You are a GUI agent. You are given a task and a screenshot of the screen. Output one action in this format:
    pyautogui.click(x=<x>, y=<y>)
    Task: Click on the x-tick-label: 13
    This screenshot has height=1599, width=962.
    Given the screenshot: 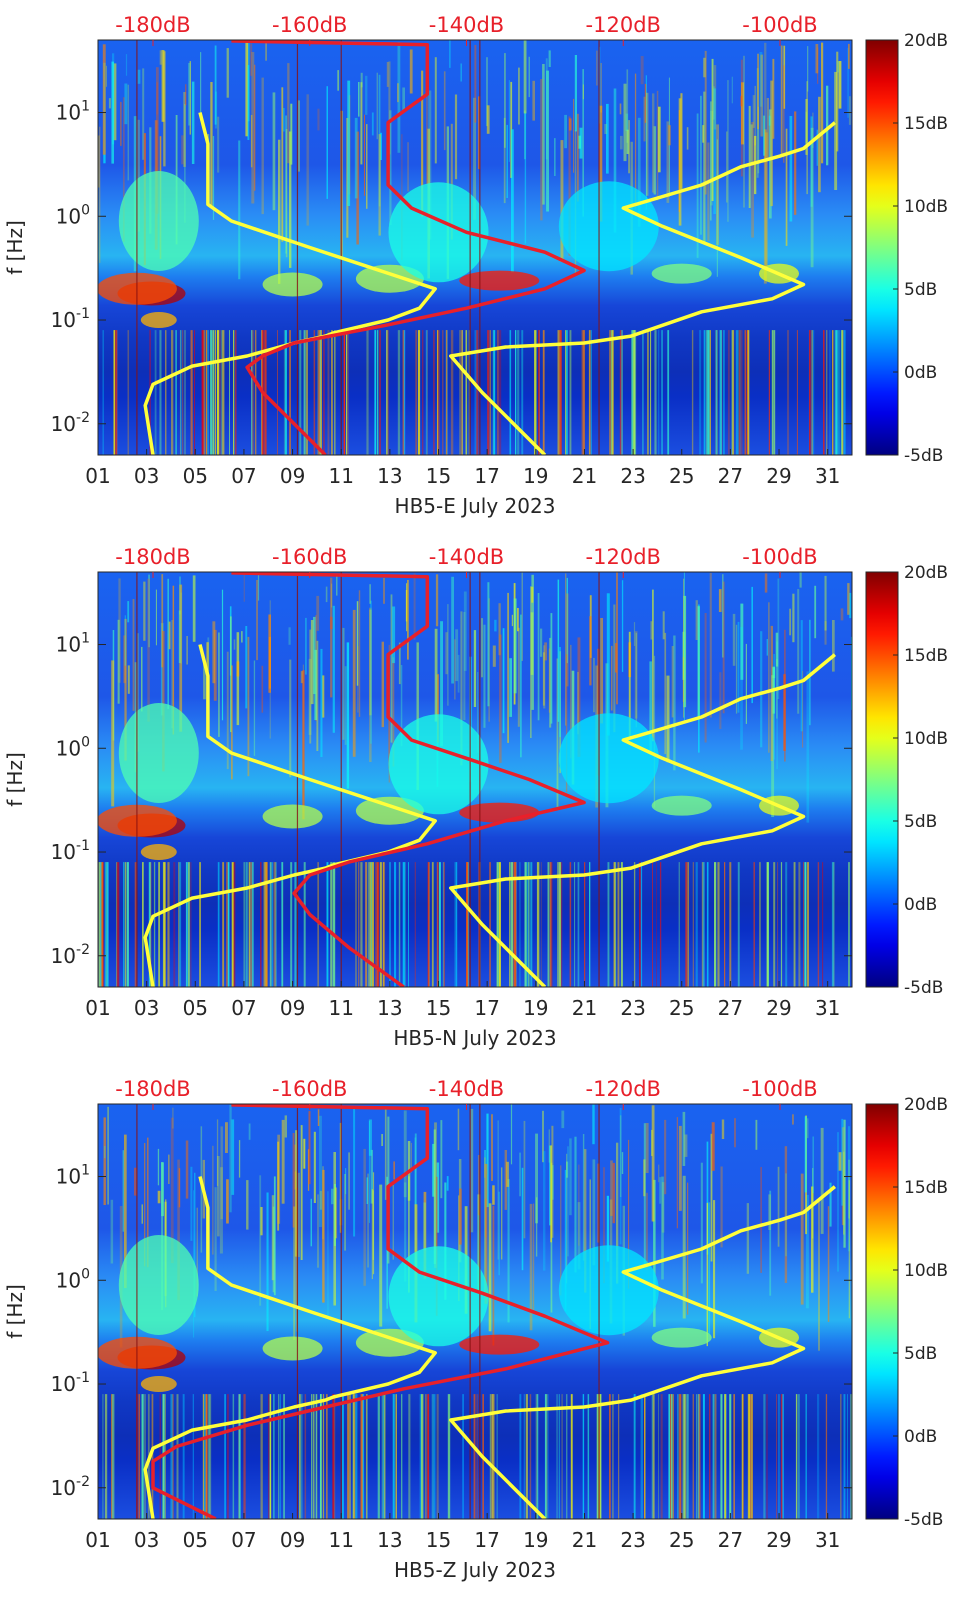 What is the action you would take?
    pyautogui.click(x=389, y=1540)
    